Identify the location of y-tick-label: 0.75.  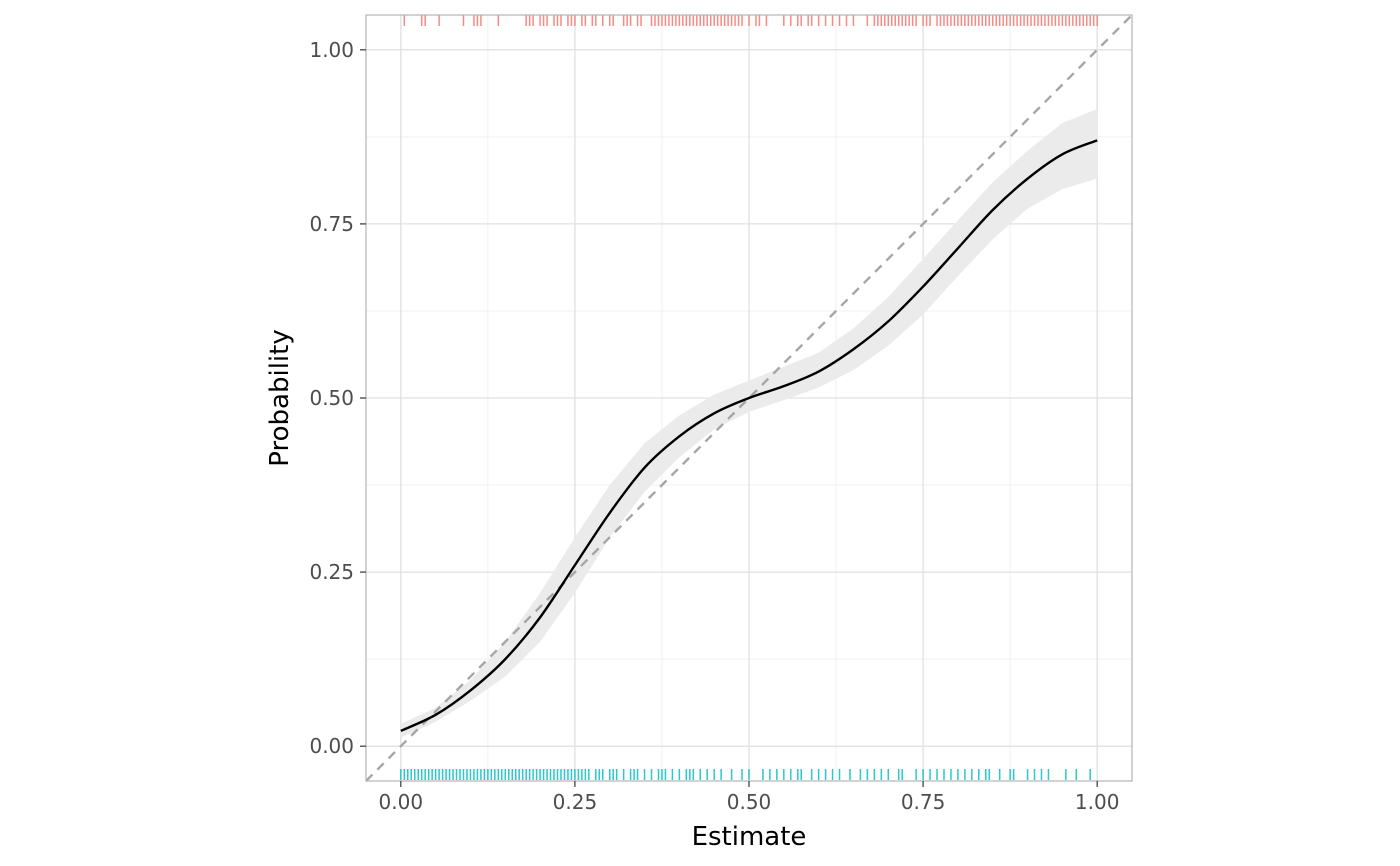
(331, 224).